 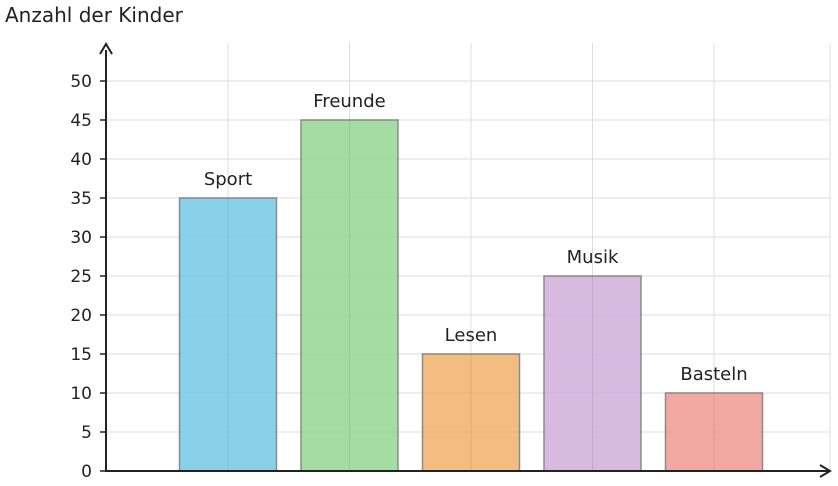 I want to click on y-tick-label: 10, so click(x=81, y=394).